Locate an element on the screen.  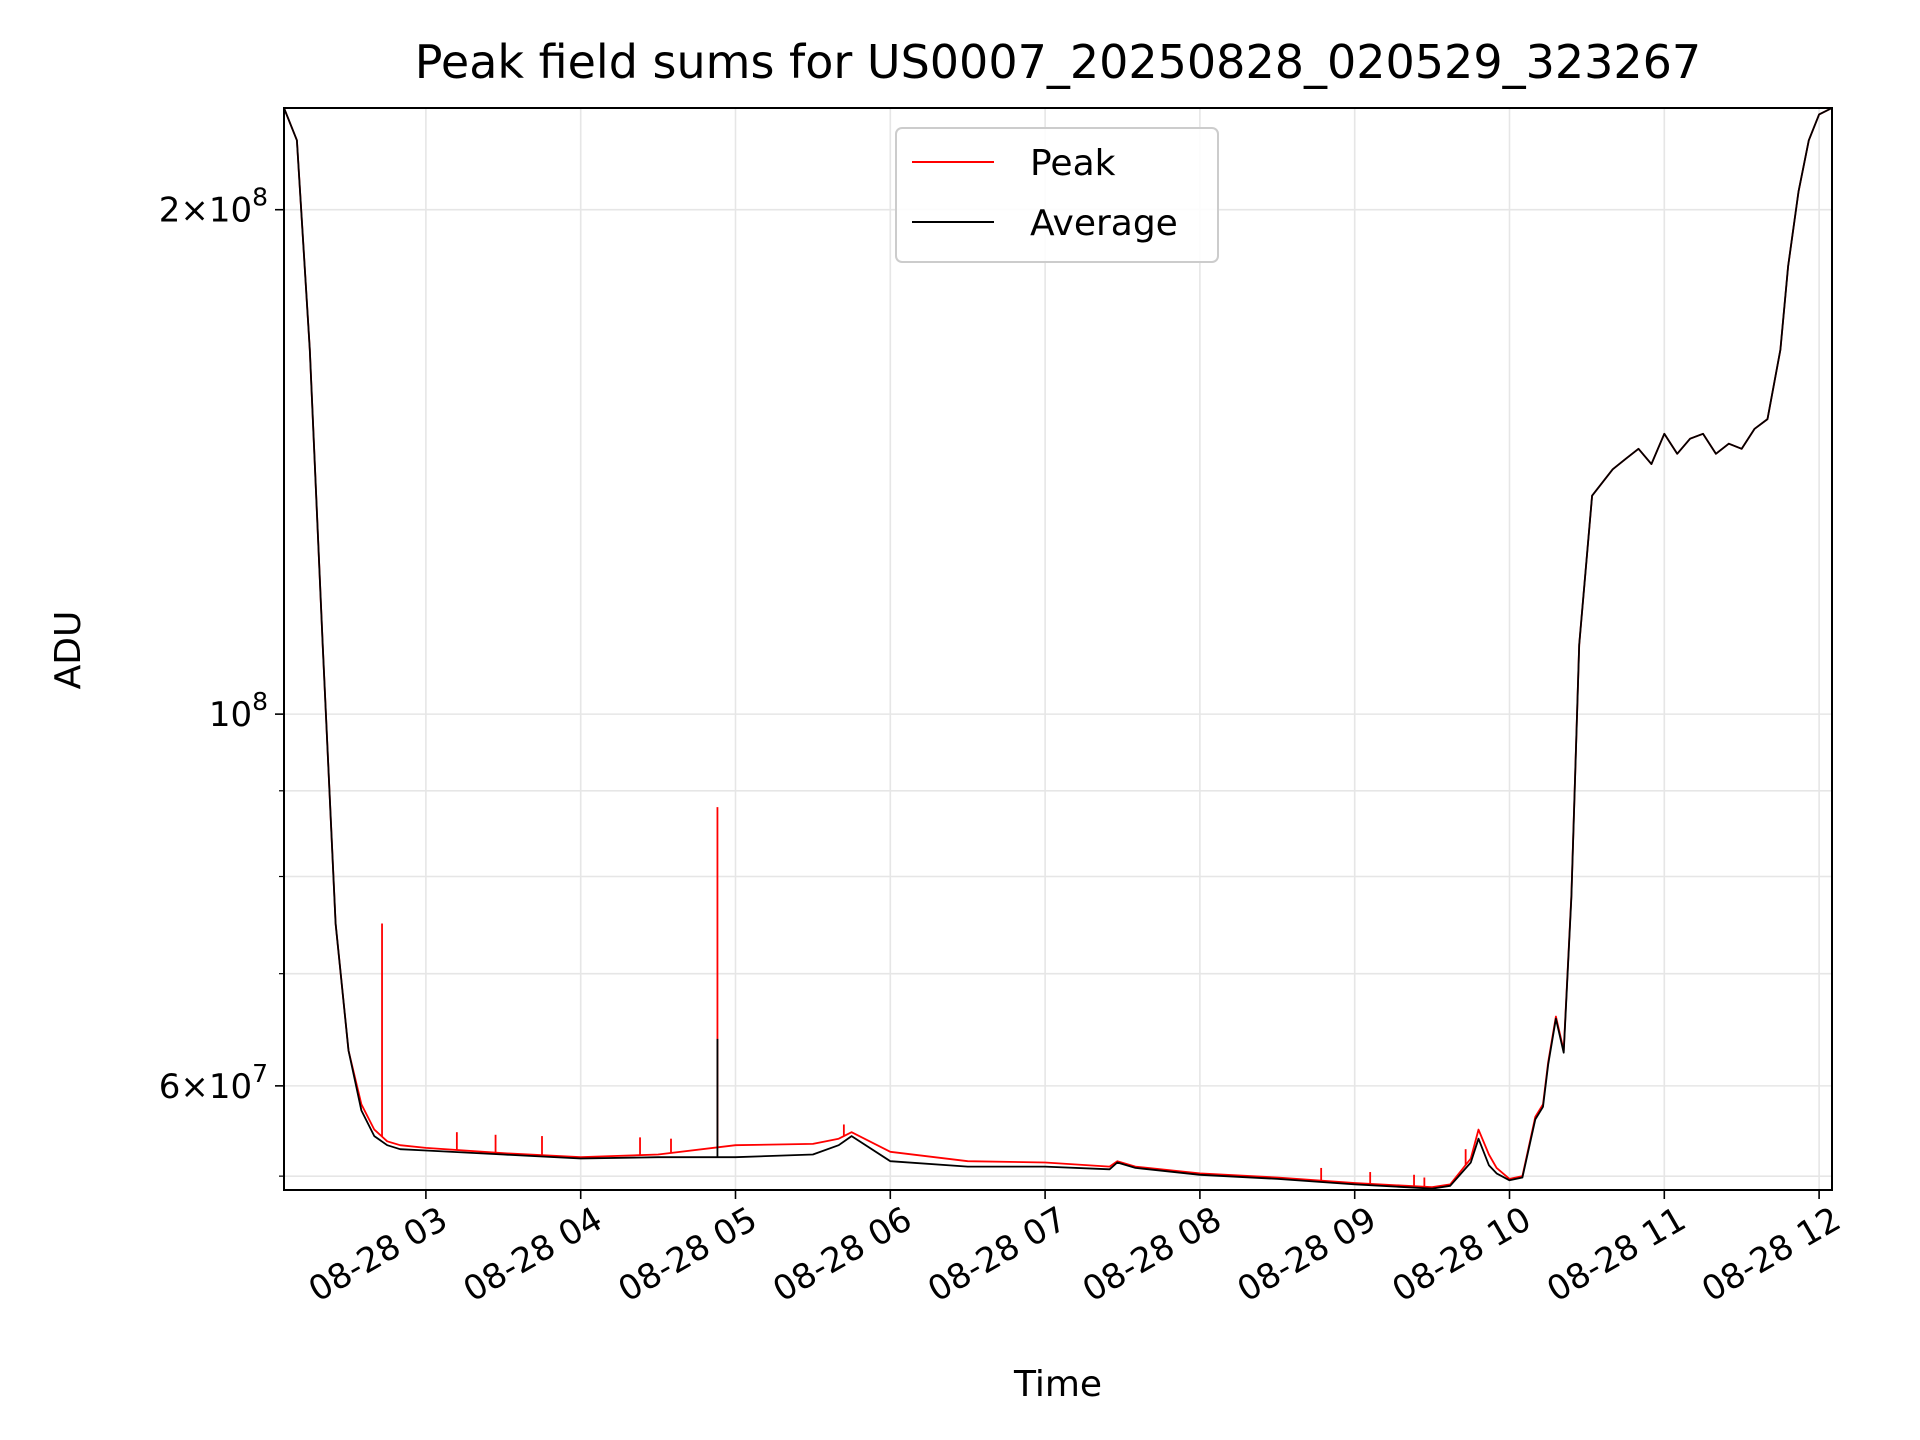
legend-label-peak: Peak is located at coordinates (1073, 163).